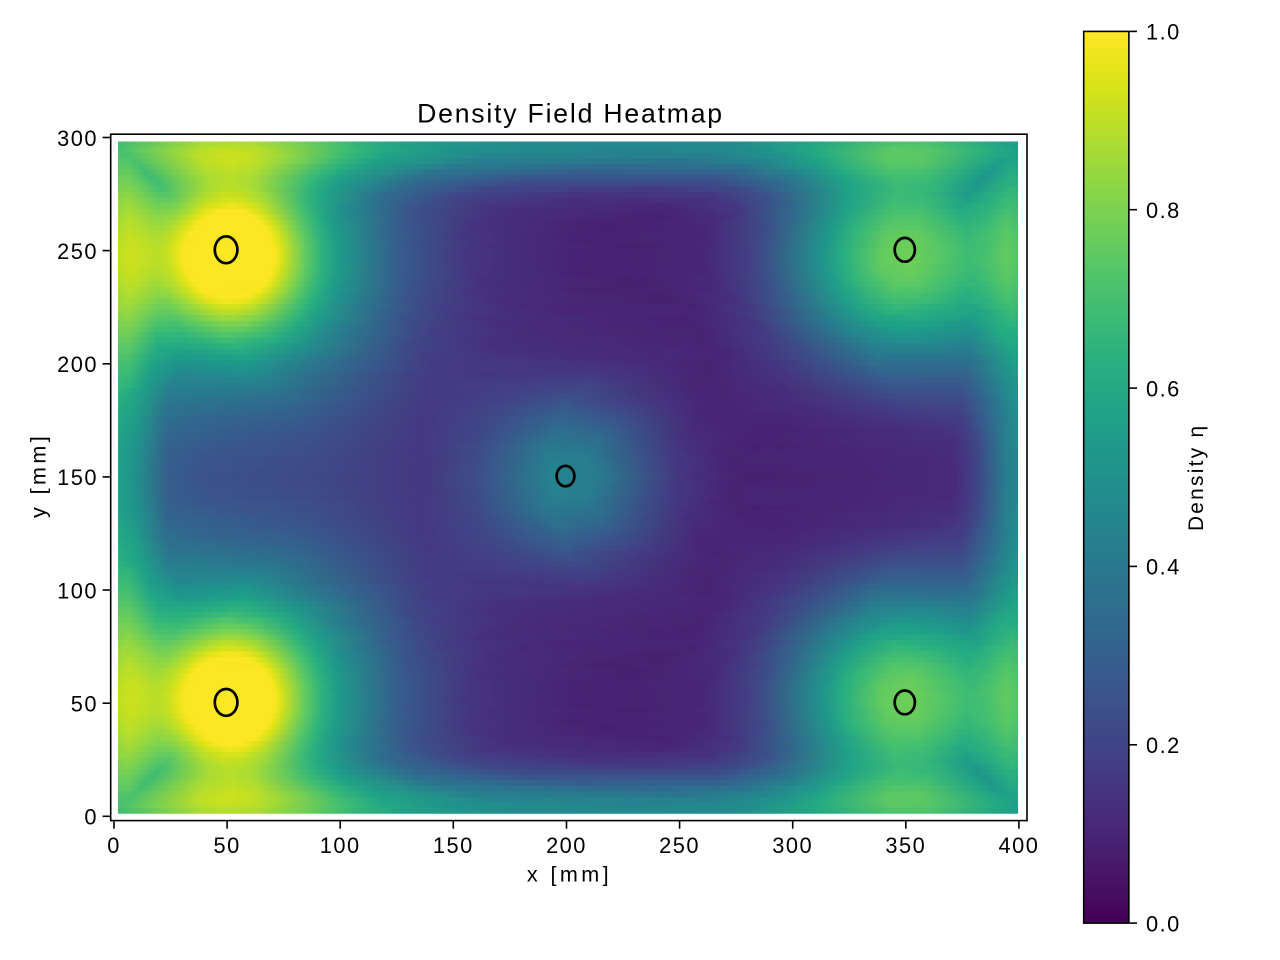  I want to click on svg-text: 1.0, so click(1163, 32).